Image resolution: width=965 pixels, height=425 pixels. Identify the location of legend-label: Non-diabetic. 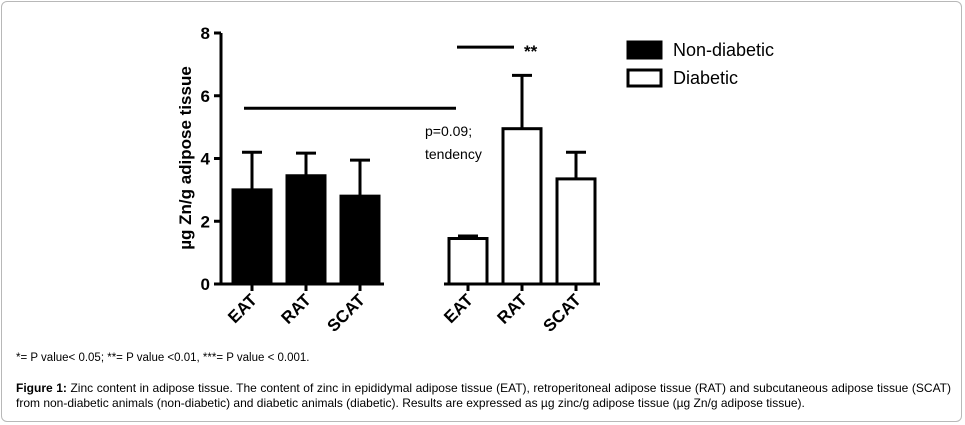
(723, 50).